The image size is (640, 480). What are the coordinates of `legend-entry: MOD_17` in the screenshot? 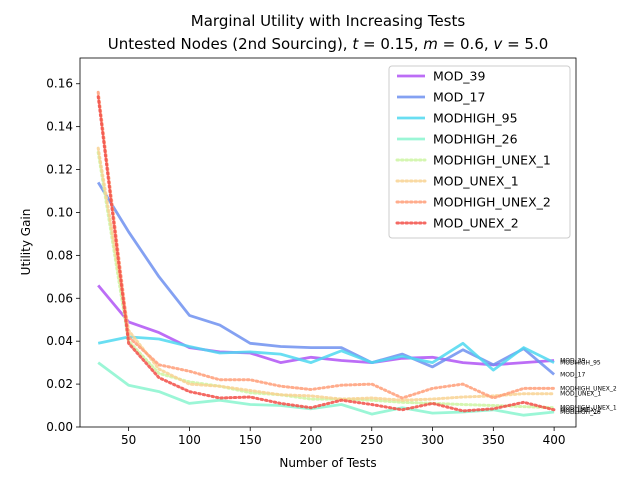 It's located at (459, 97).